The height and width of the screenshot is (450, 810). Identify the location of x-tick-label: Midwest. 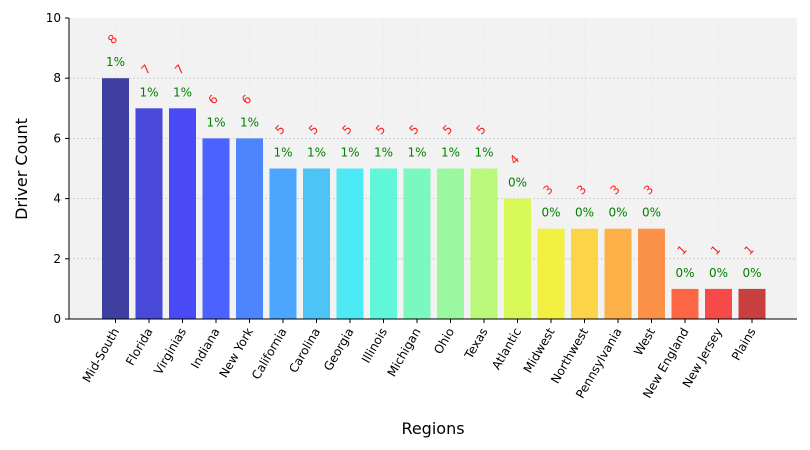
(539, 350).